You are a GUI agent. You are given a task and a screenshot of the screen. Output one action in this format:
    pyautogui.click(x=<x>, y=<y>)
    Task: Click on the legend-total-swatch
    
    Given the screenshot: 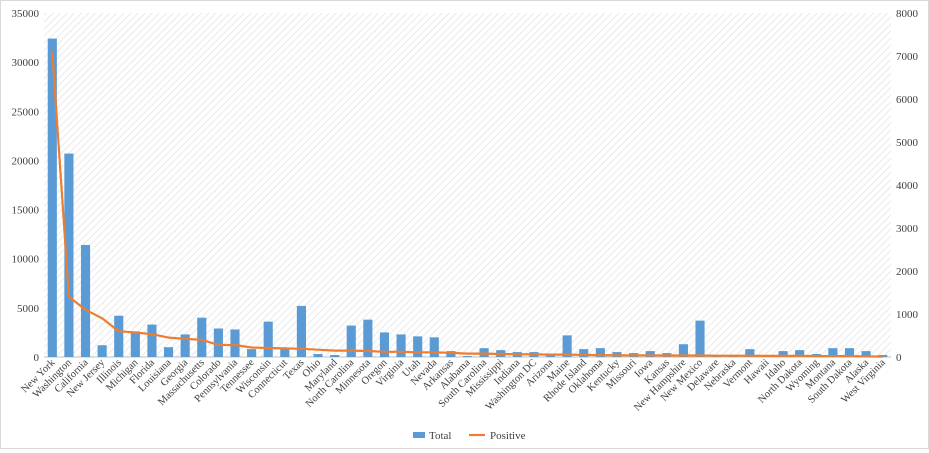 What is the action you would take?
    pyautogui.click(x=419, y=435)
    